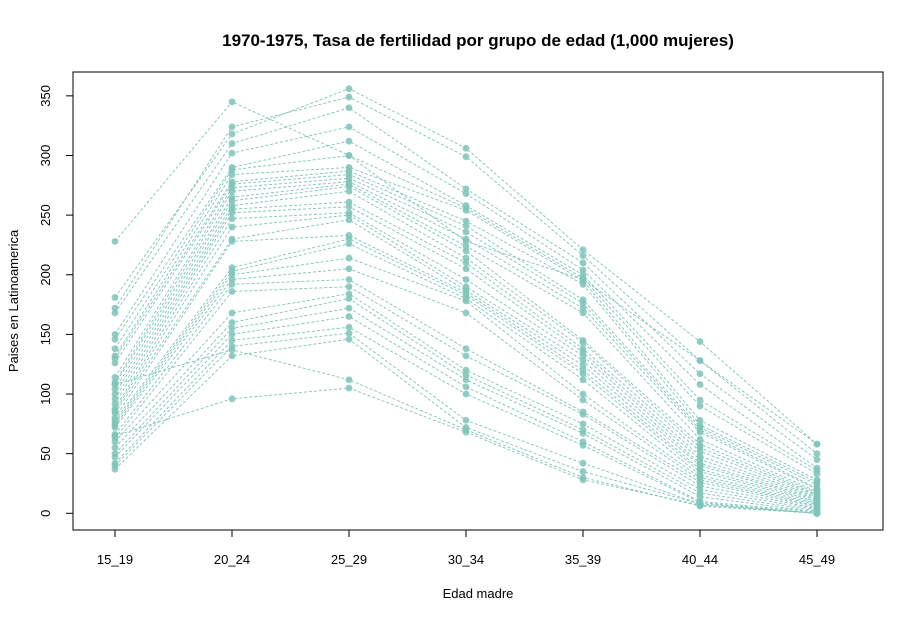  What do you see at coordinates (45, 335) in the screenshot?
I see `y-tick-label: 150` at bounding box center [45, 335].